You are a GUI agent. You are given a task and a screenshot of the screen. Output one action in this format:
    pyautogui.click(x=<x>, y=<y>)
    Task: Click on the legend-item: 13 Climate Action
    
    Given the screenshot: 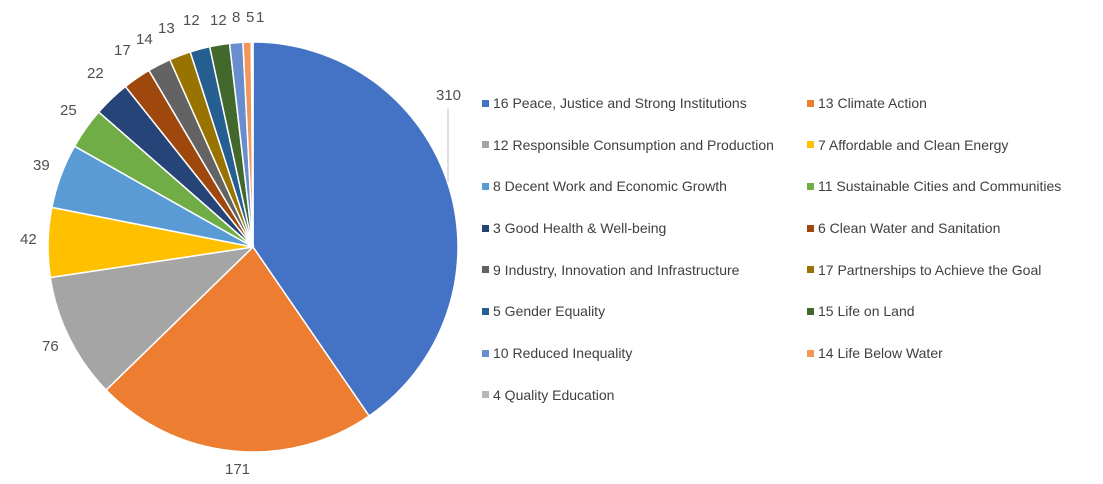 What is the action you would take?
    pyautogui.click(x=954, y=103)
    